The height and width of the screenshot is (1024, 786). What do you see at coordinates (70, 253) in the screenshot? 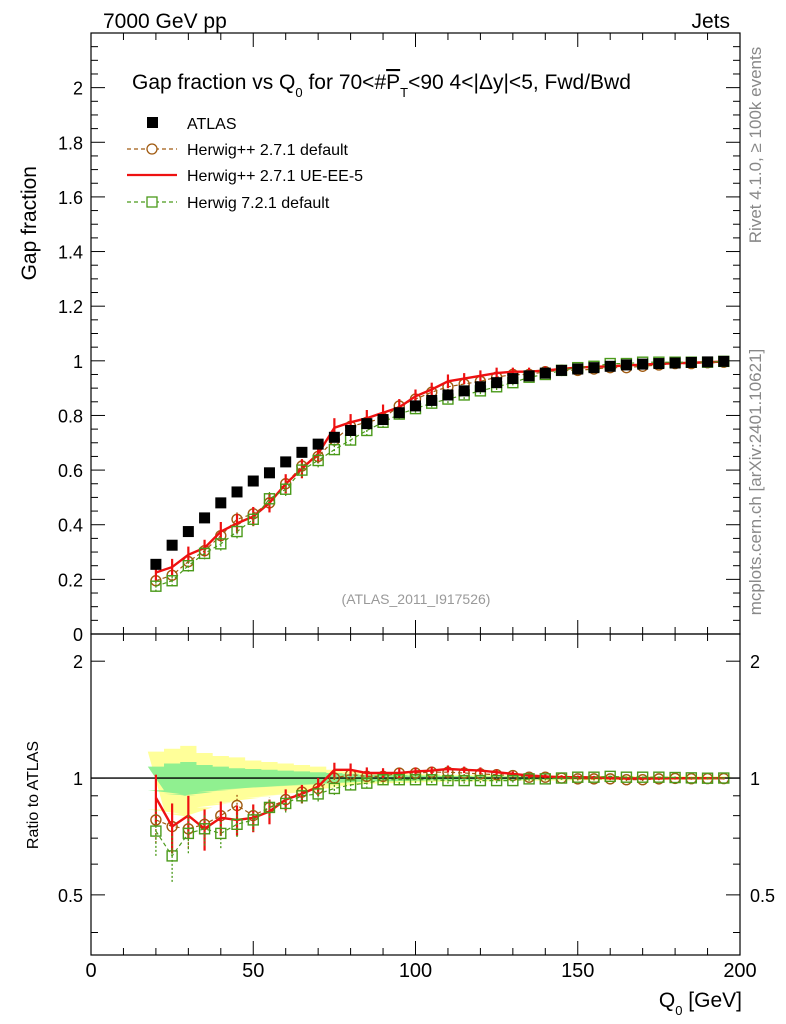
I see `main-y-tick-label: 1.4` at bounding box center [70, 253].